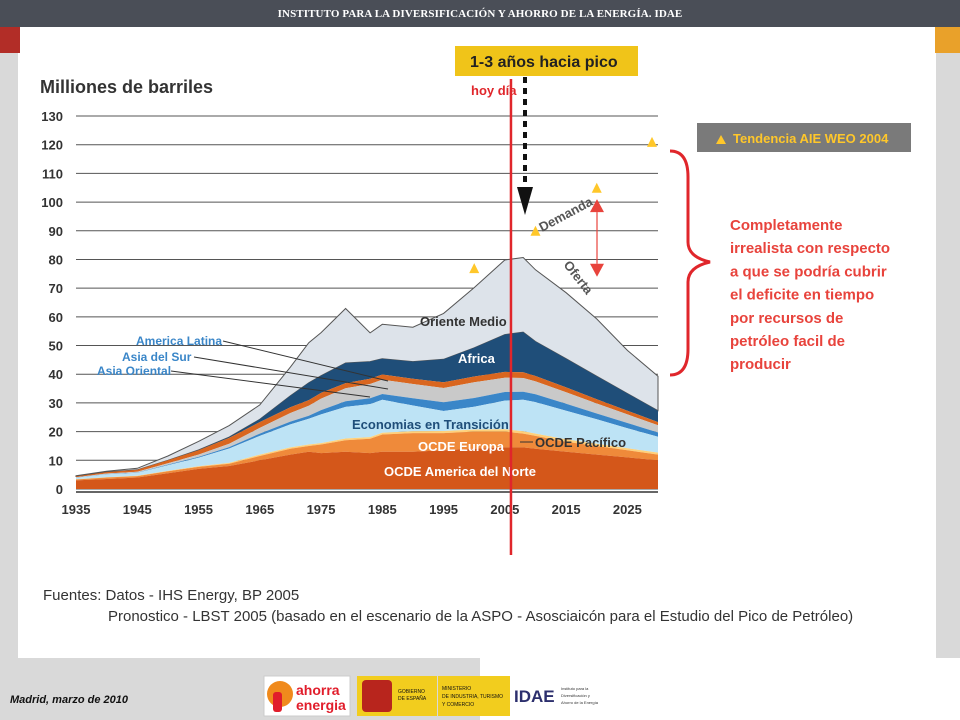 The image size is (960, 720). I want to click on legend-marker, so click(721, 139).